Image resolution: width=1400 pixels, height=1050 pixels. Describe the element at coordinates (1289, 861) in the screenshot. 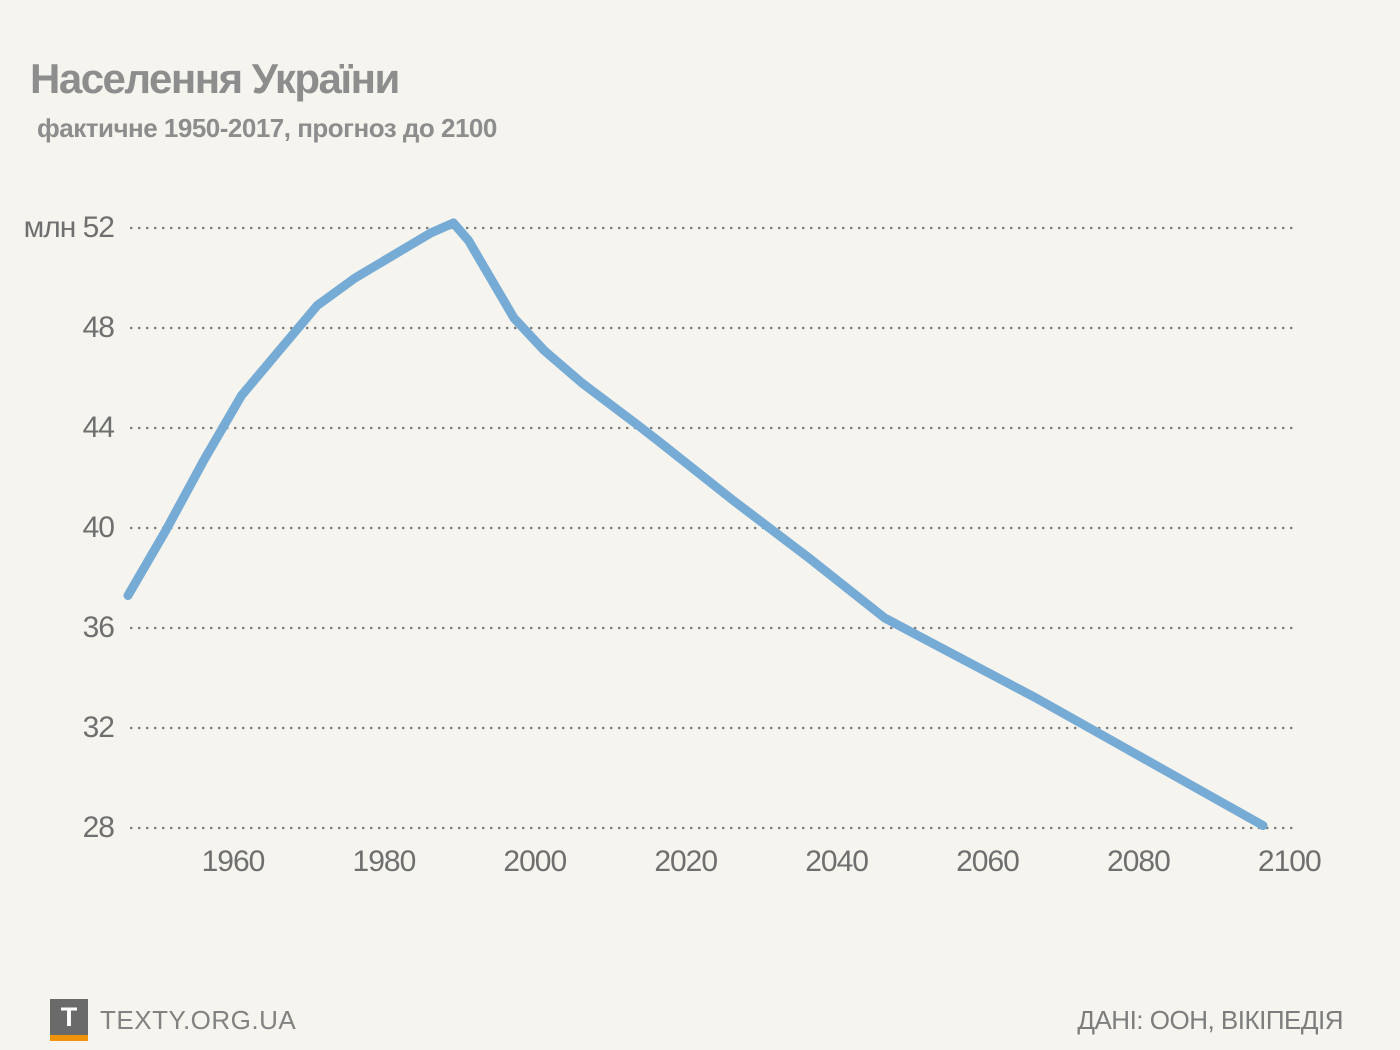

I see `x-tick-label: 2100` at that location.